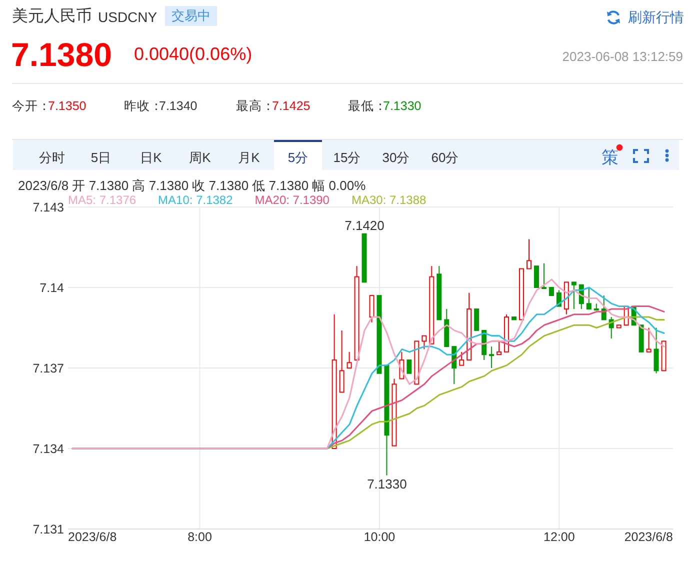 The height and width of the screenshot is (563, 690). Describe the element at coordinates (364, 225) in the screenshot. I see `annotation: 7.1420` at that location.